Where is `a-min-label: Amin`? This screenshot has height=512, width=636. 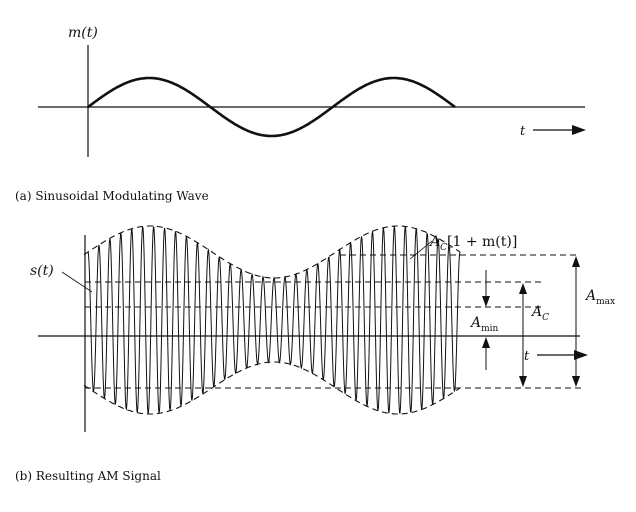
a-min-label: Amin is located at coordinates (484, 324).